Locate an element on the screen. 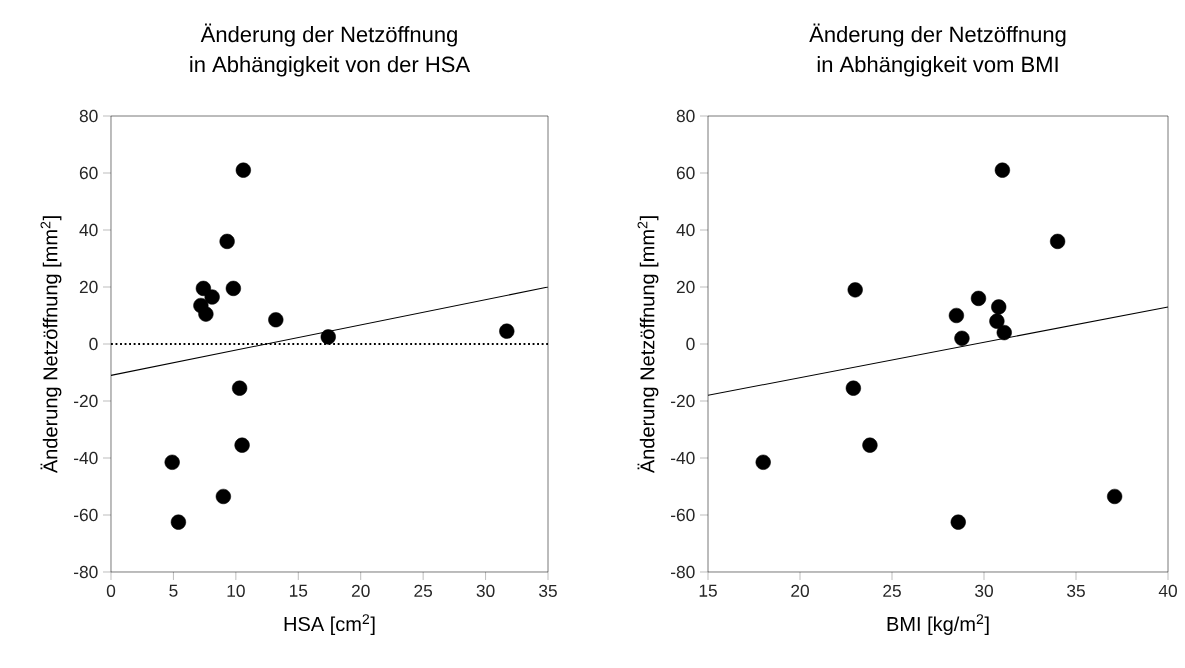 The width and height of the screenshot is (1185, 668). x-axis-title: HSA [cm$^{2}$] is located at coordinates (329, 625).